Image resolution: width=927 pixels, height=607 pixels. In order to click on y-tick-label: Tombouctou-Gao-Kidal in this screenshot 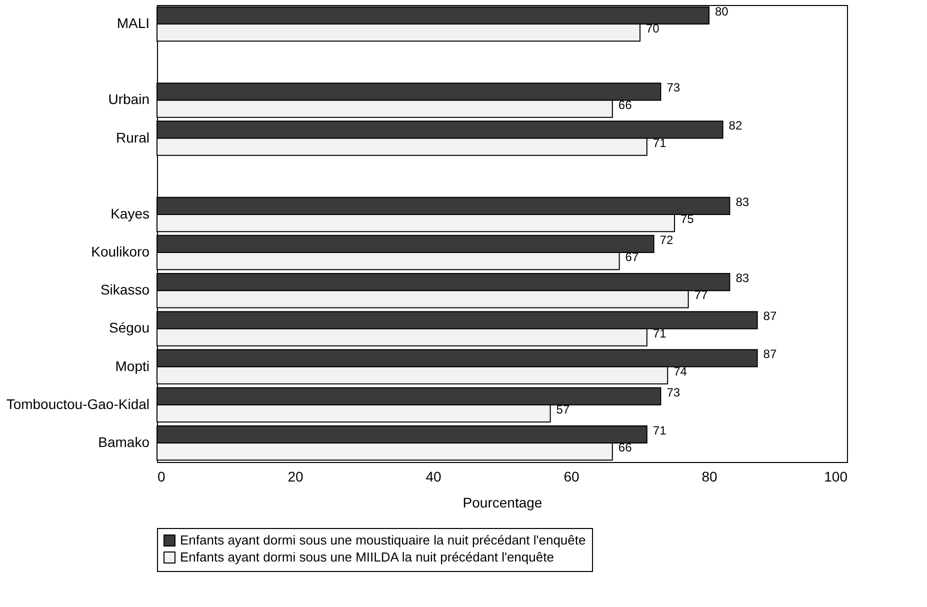, I will do `click(78, 404)`.